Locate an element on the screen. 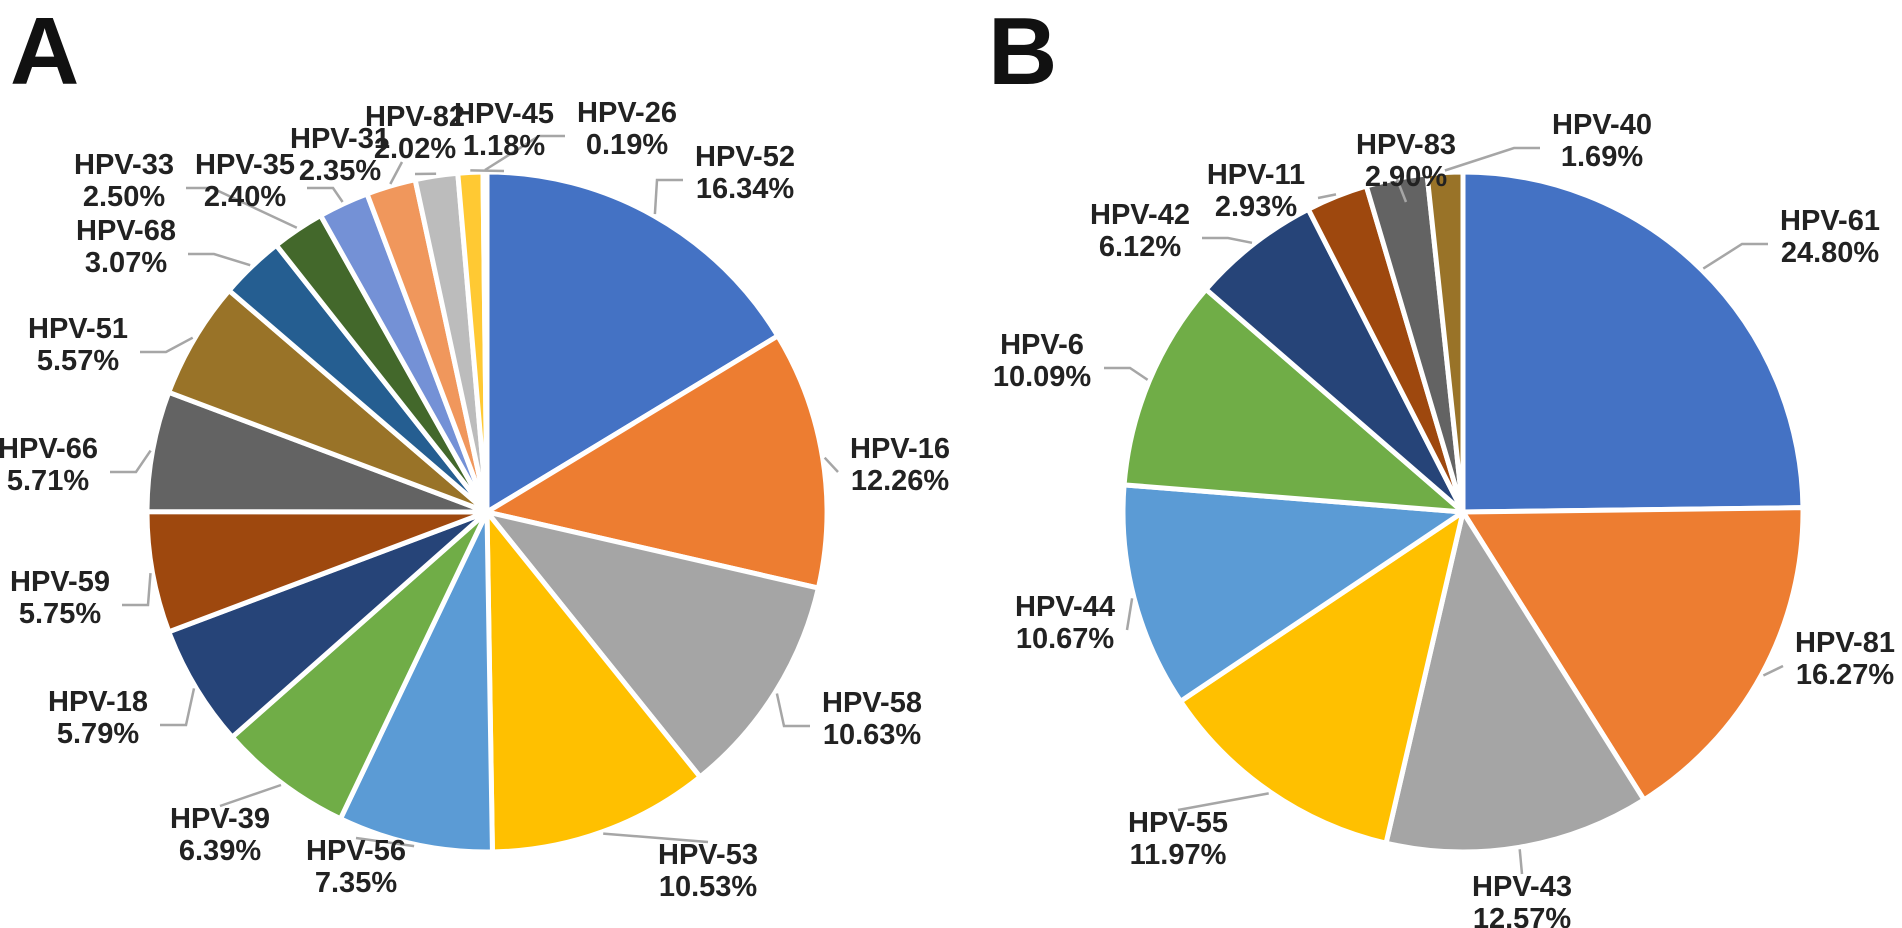 The width and height of the screenshot is (1902, 928). panel-letter-b: B is located at coordinates (1022, 52).